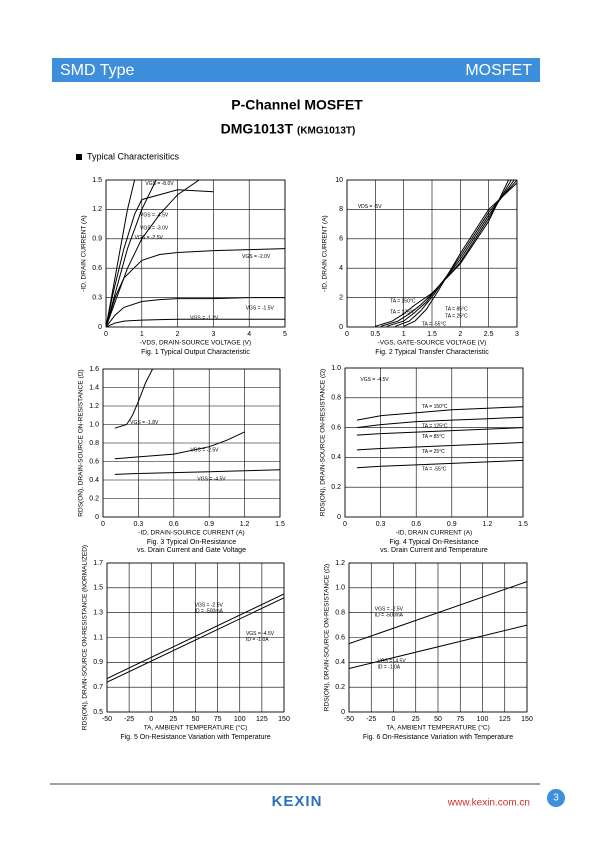 The image size is (595, 842). What do you see at coordinates (154, 228) in the screenshot?
I see `series-label: VGS = -3.0V` at bounding box center [154, 228].